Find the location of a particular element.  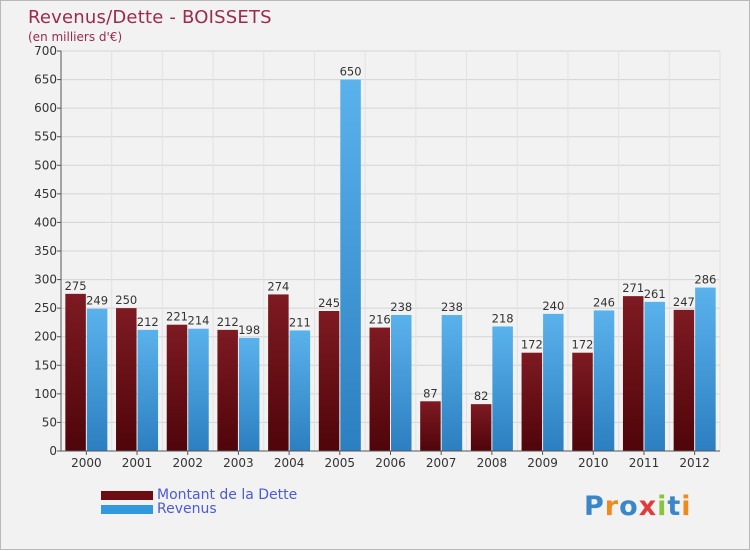

y-tick-label: 550 is located at coordinates (45, 137).